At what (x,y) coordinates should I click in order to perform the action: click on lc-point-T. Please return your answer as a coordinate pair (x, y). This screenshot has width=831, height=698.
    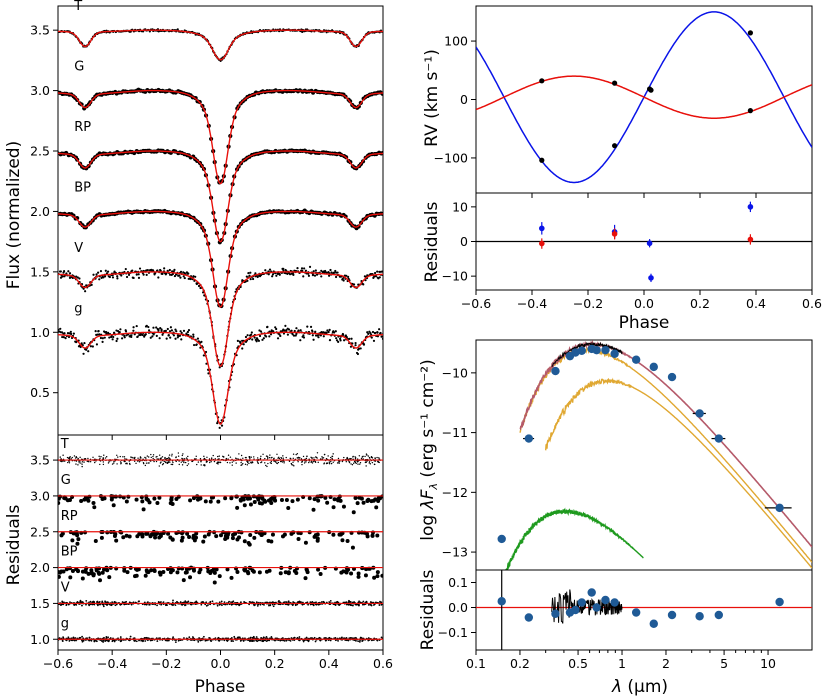
    Looking at the image, I should click on (177, 29).